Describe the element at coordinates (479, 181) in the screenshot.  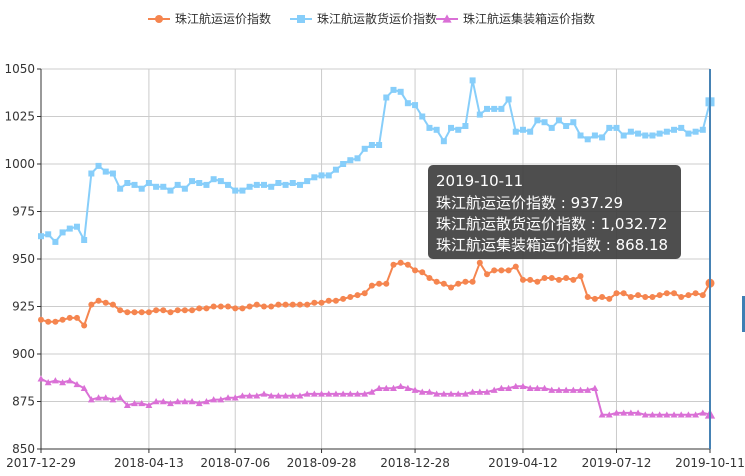
I see `tooltip-date: 2019-10-11` at that location.